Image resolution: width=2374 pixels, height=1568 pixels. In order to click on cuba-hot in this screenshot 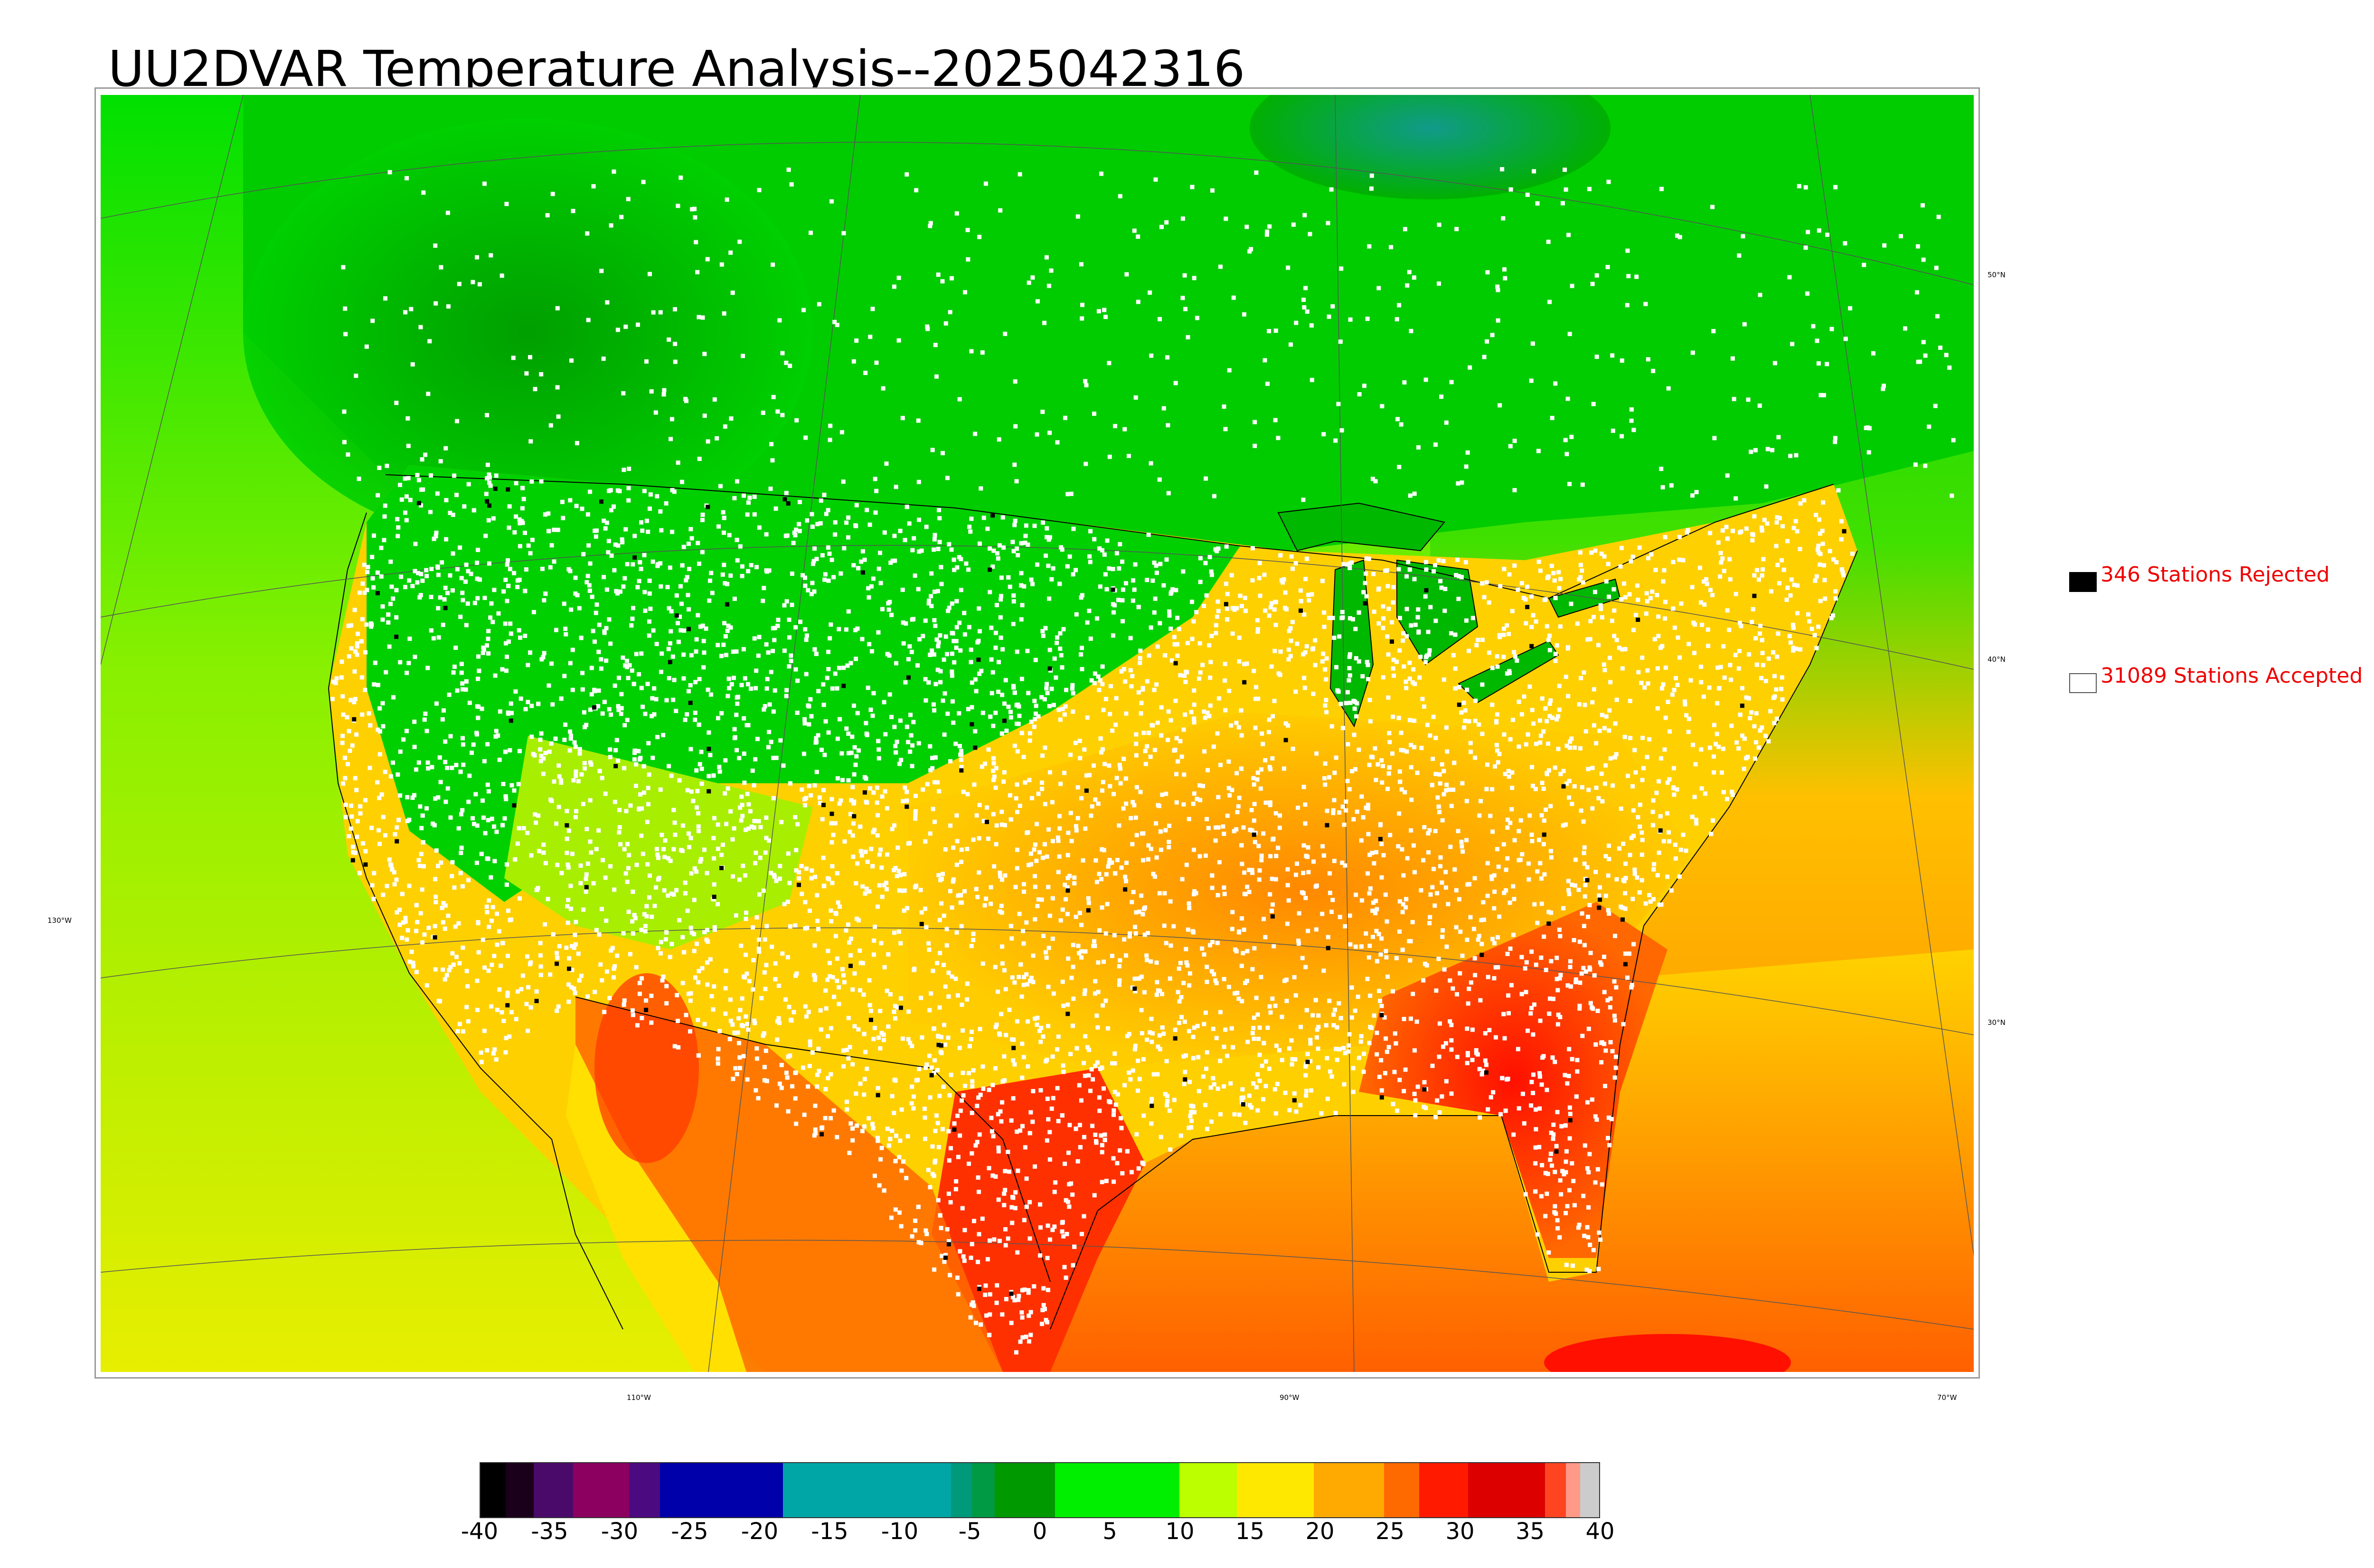, I will do `click(1667, 1353)`.